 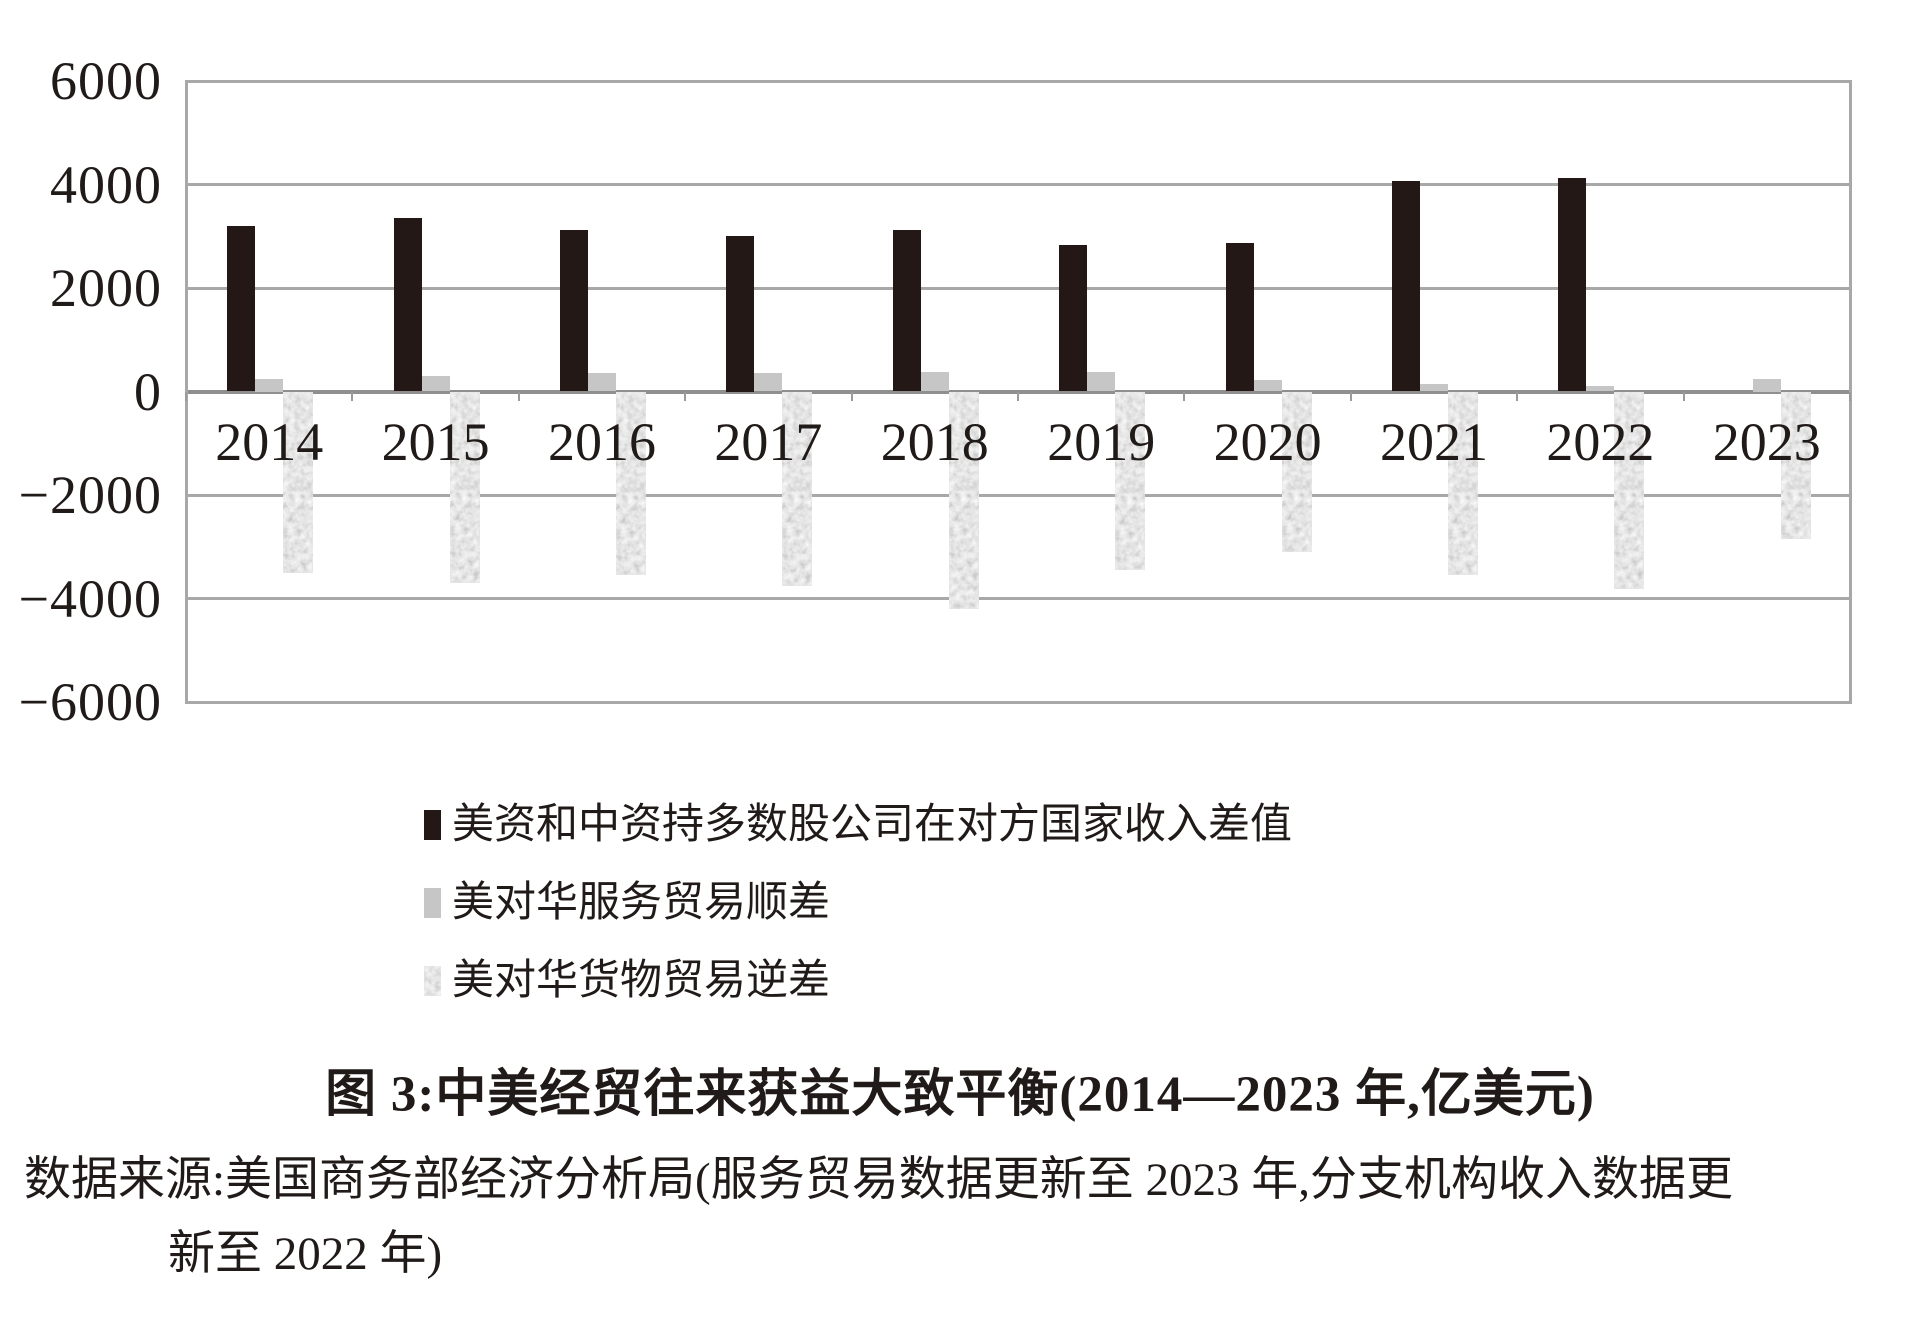 What do you see at coordinates (432, 903) in the screenshot?
I see `legend-swatch-gray-icon` at bounding box center [432, 903].